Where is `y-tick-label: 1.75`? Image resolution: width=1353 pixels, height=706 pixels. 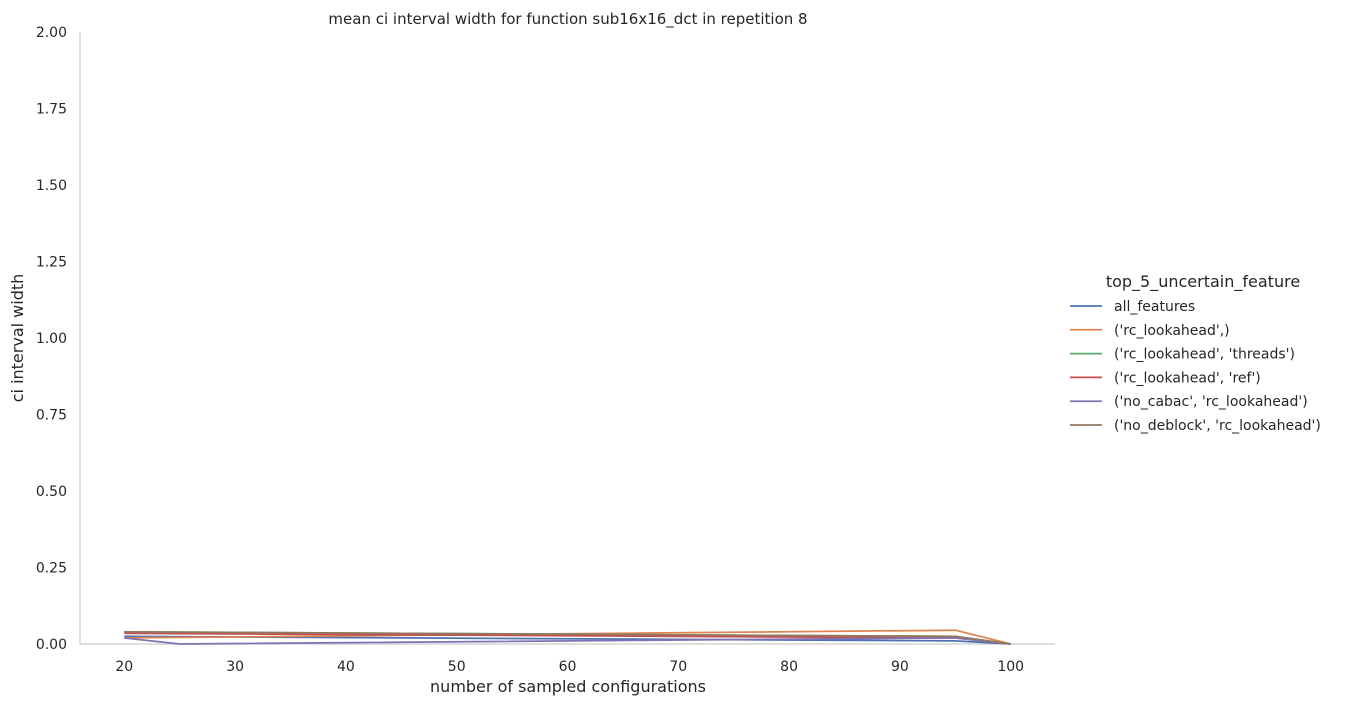 y-tick-label: 1.75 is located at coordinates (51, 110).